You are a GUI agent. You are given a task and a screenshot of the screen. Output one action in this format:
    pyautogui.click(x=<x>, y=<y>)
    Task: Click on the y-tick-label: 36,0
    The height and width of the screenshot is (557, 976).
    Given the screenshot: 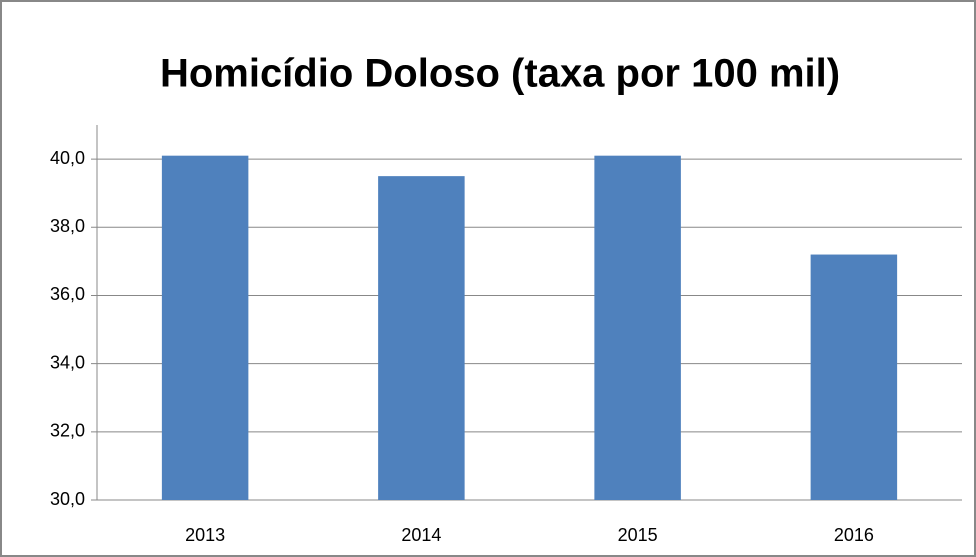 What is the action you would take?
    pyautogui.click(x=67, y=294)
    